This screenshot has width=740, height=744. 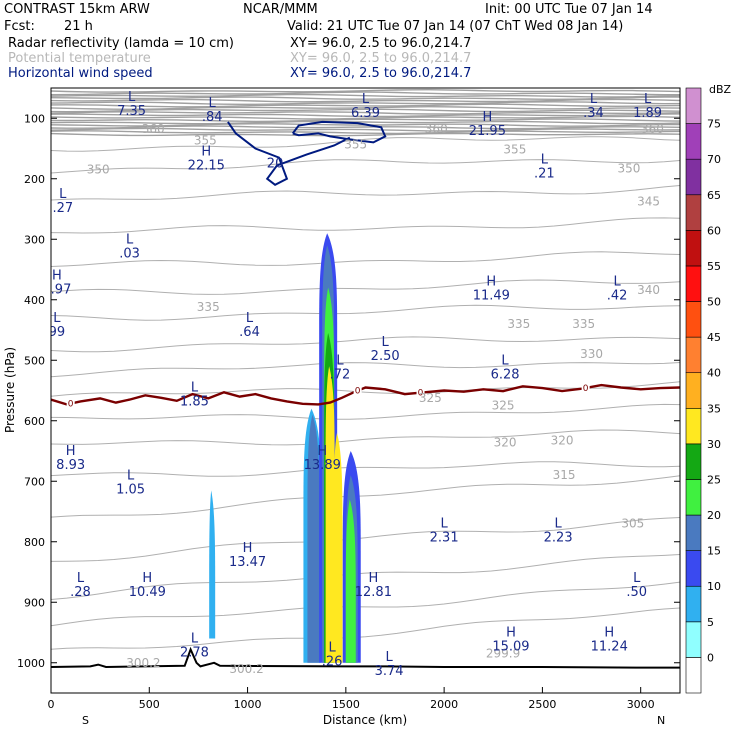 I want to click on wind-jet-contour, so click(x=339, y=132).